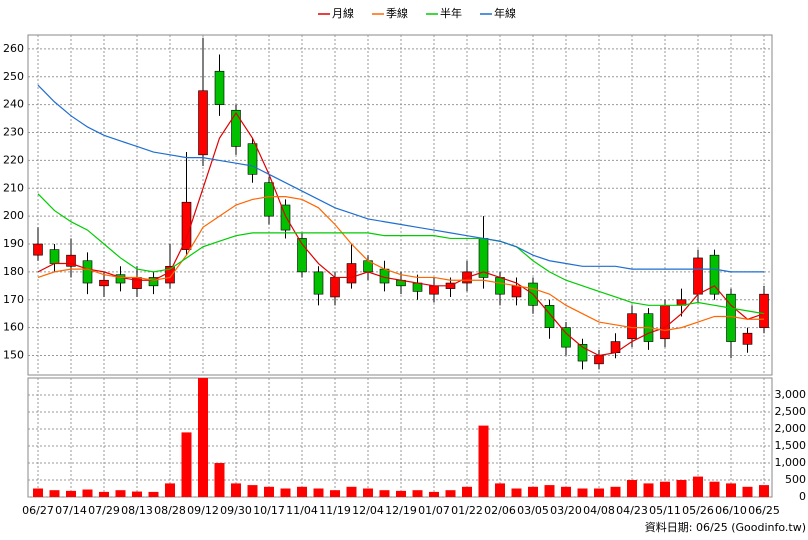 The height and width of the screenshot is (540, 808). What do you see at coordinates (566, 510) in the screenshot?
I see `x-tick-label: 03/20` at bounding box center [566, 510].